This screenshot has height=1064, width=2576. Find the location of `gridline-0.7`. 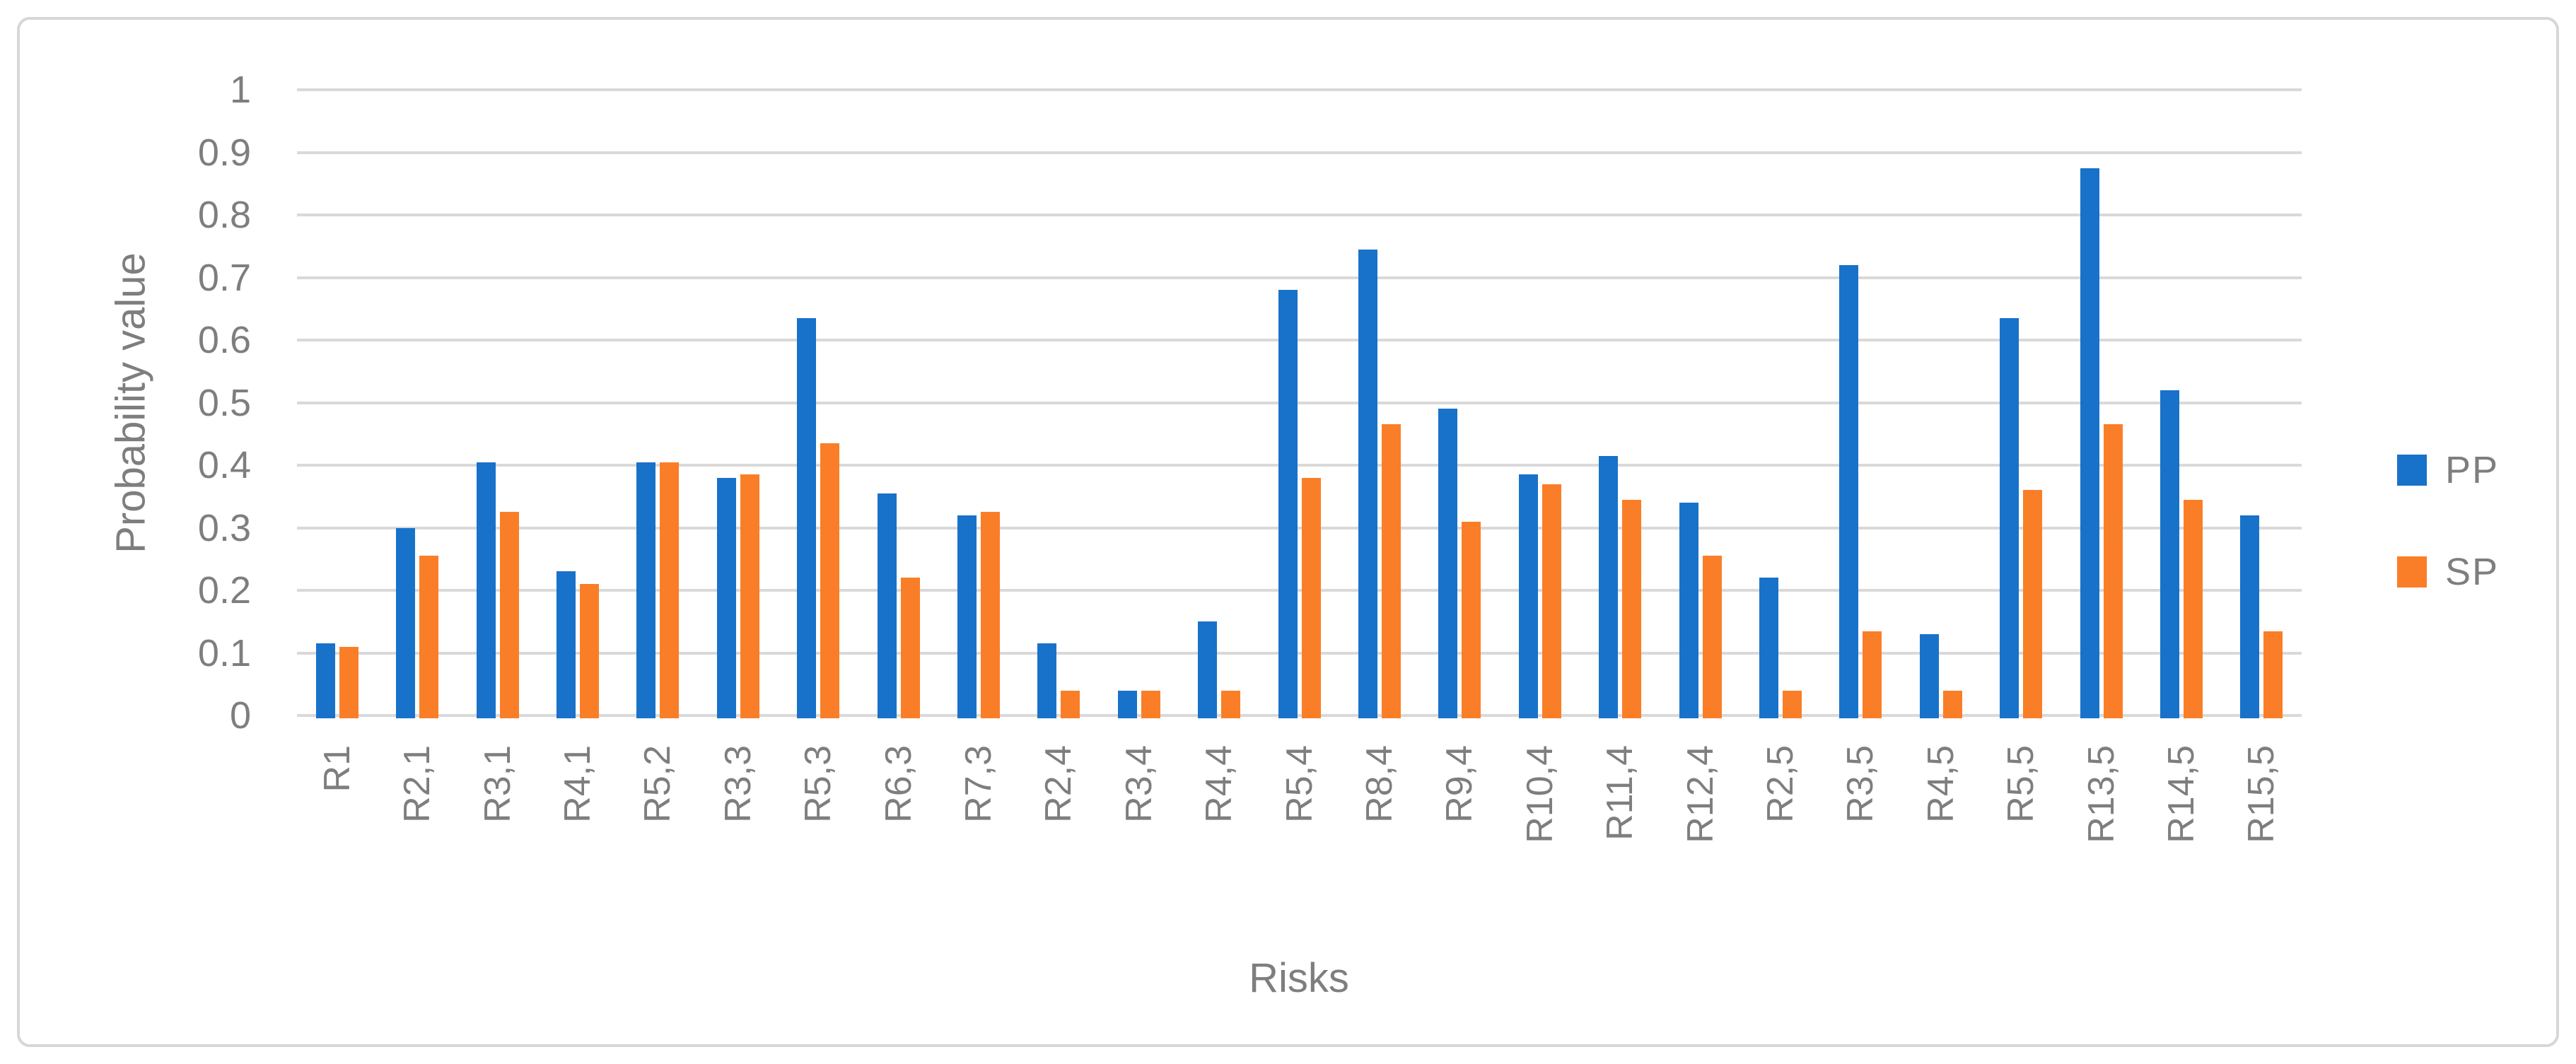

gridline-0.7 is located at coordinates (1299, 277).